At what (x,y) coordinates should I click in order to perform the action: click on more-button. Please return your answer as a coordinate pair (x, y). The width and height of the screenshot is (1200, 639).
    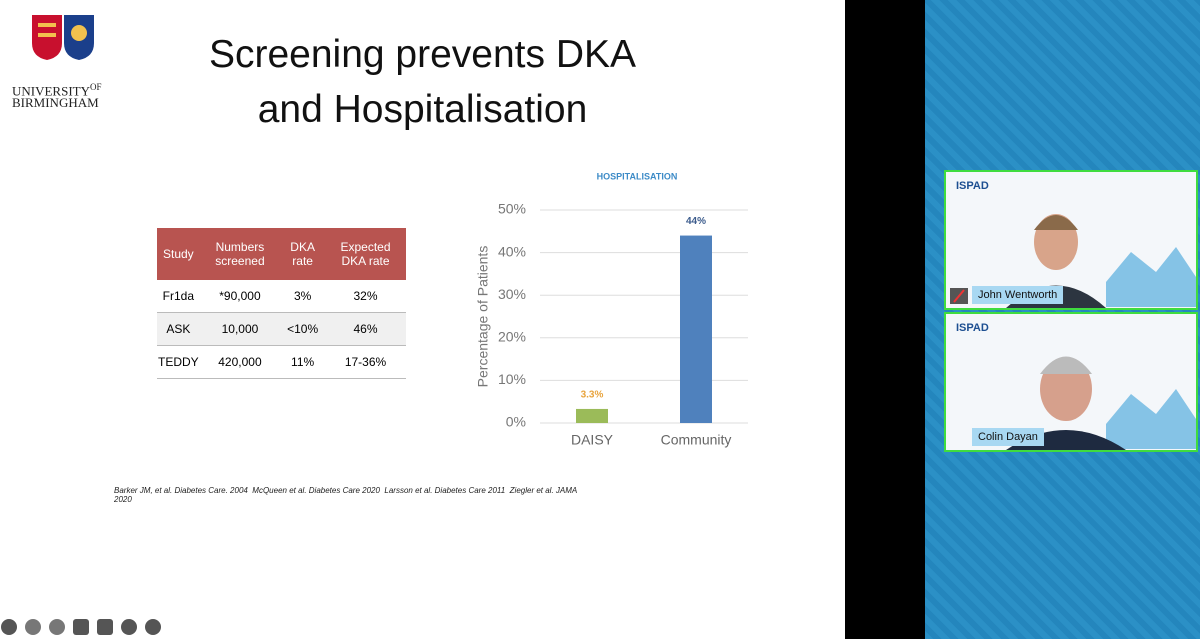
    Looking at the image, I should click on (129, 627).